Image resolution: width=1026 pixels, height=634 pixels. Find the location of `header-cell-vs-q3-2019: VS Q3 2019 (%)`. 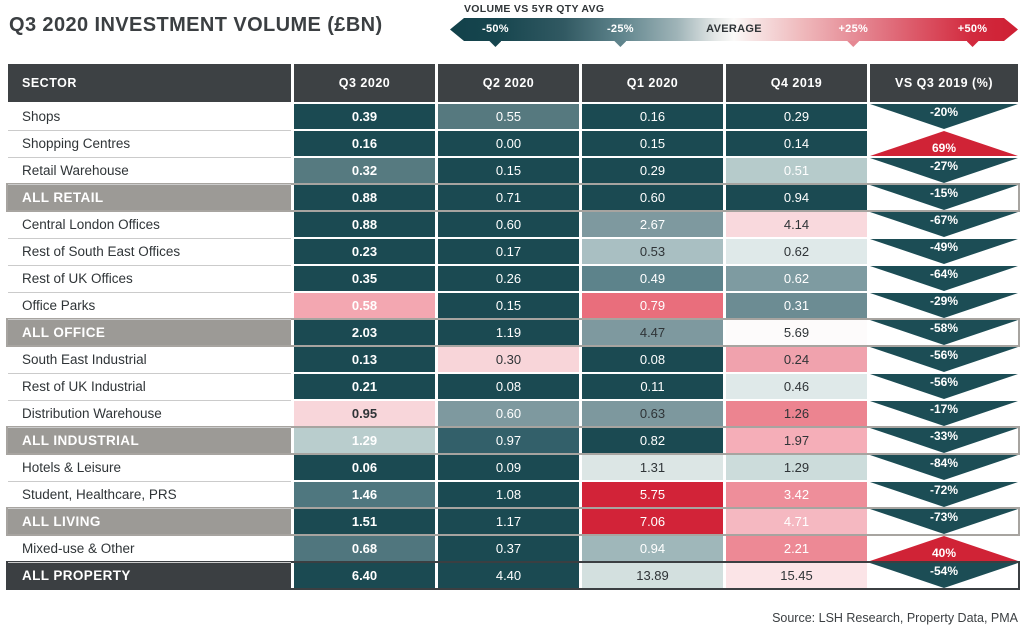

header-cell-vs-q3-2019: VS Q3 2019 (%) is located at coordinates (944, 83).